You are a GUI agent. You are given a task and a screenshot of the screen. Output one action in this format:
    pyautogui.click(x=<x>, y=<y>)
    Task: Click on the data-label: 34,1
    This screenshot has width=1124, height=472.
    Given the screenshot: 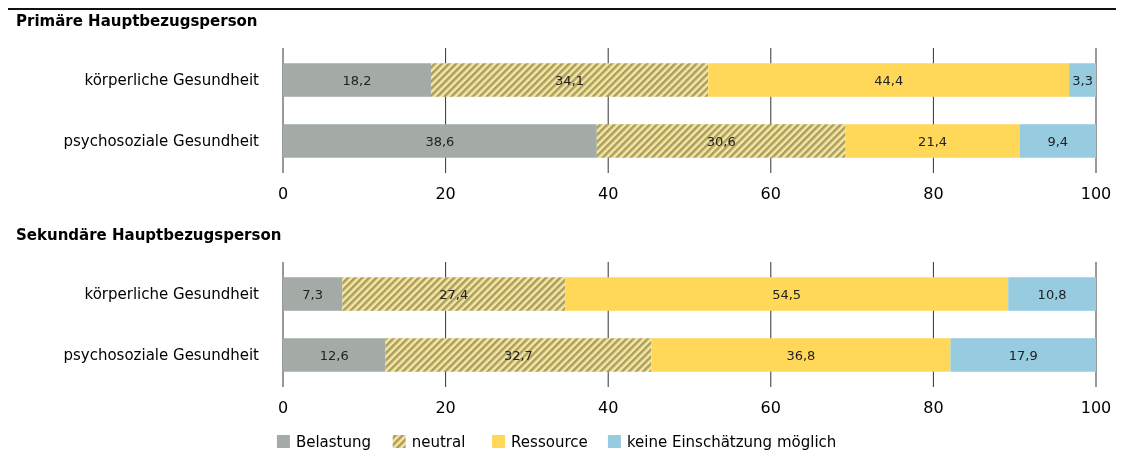 What is the action you would take?
    pyautogui.click(x=570, y=80)
    